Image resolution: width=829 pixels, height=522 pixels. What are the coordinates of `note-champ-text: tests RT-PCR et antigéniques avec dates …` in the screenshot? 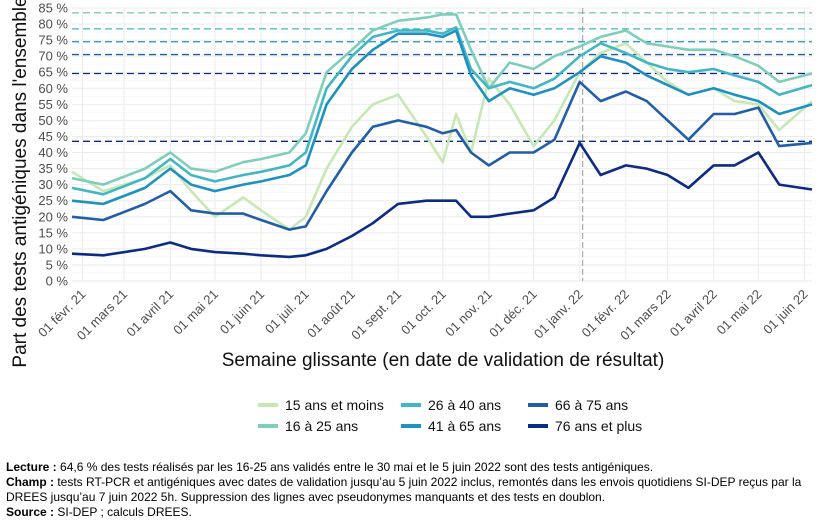 It's located at (404, 489).